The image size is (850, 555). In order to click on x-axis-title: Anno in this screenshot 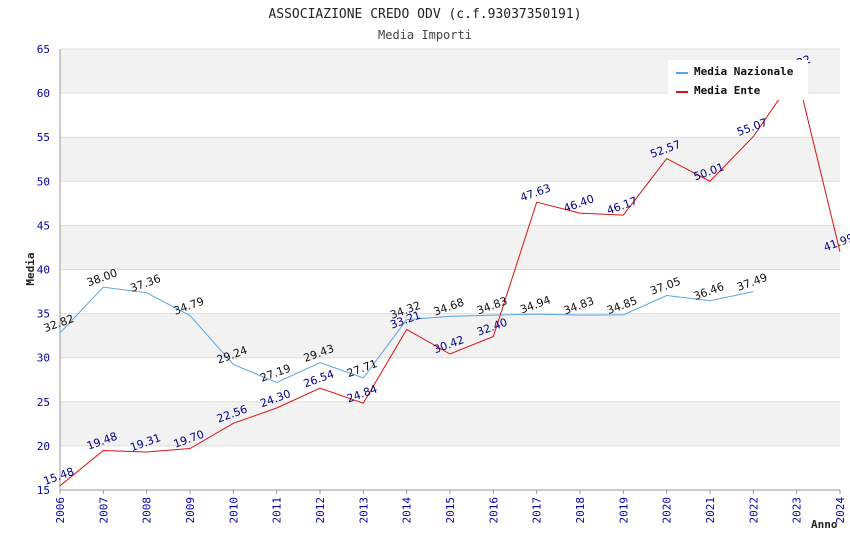, I will do `click(824, 524)`.